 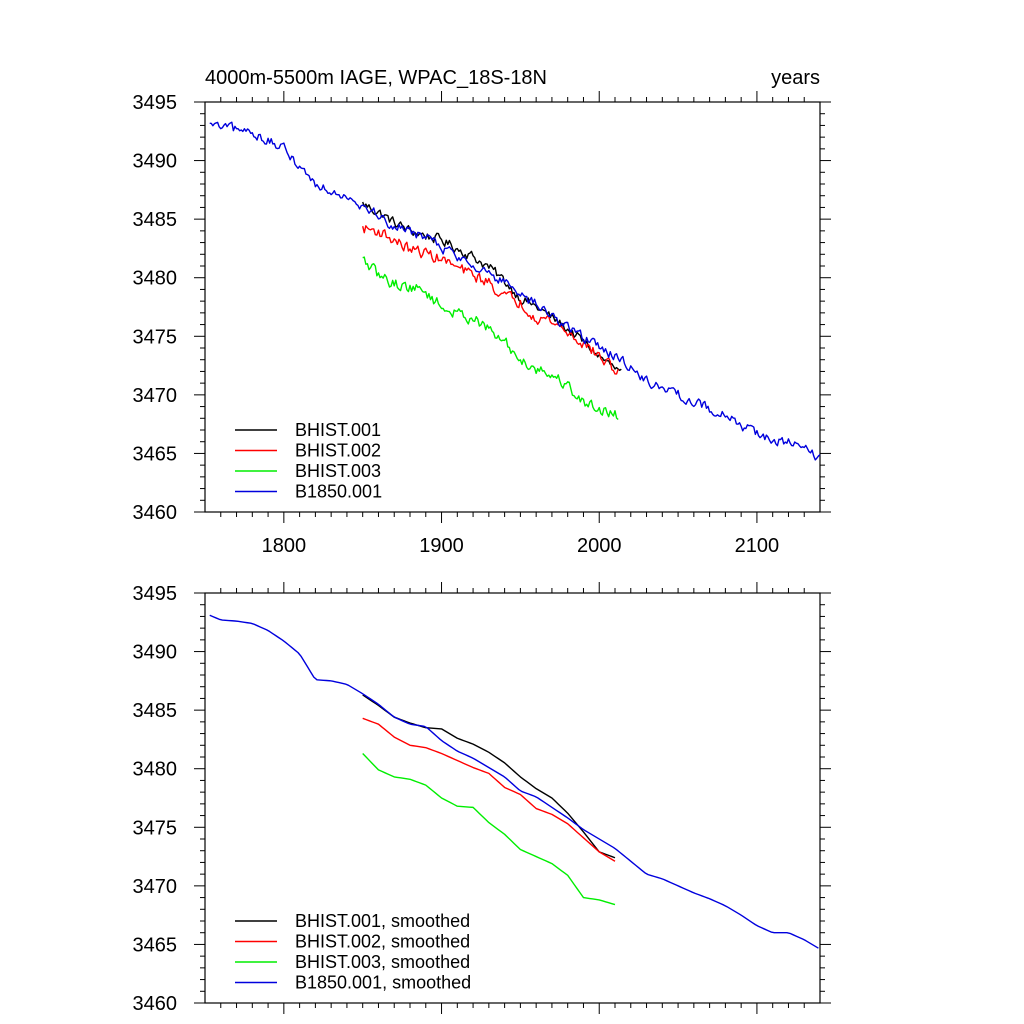 What do you see at coordinates (382, 921) in the screenshot?
I see `bottom-legend-label-1: BHIST.001, smoothed` at bounding box center [382, 921].